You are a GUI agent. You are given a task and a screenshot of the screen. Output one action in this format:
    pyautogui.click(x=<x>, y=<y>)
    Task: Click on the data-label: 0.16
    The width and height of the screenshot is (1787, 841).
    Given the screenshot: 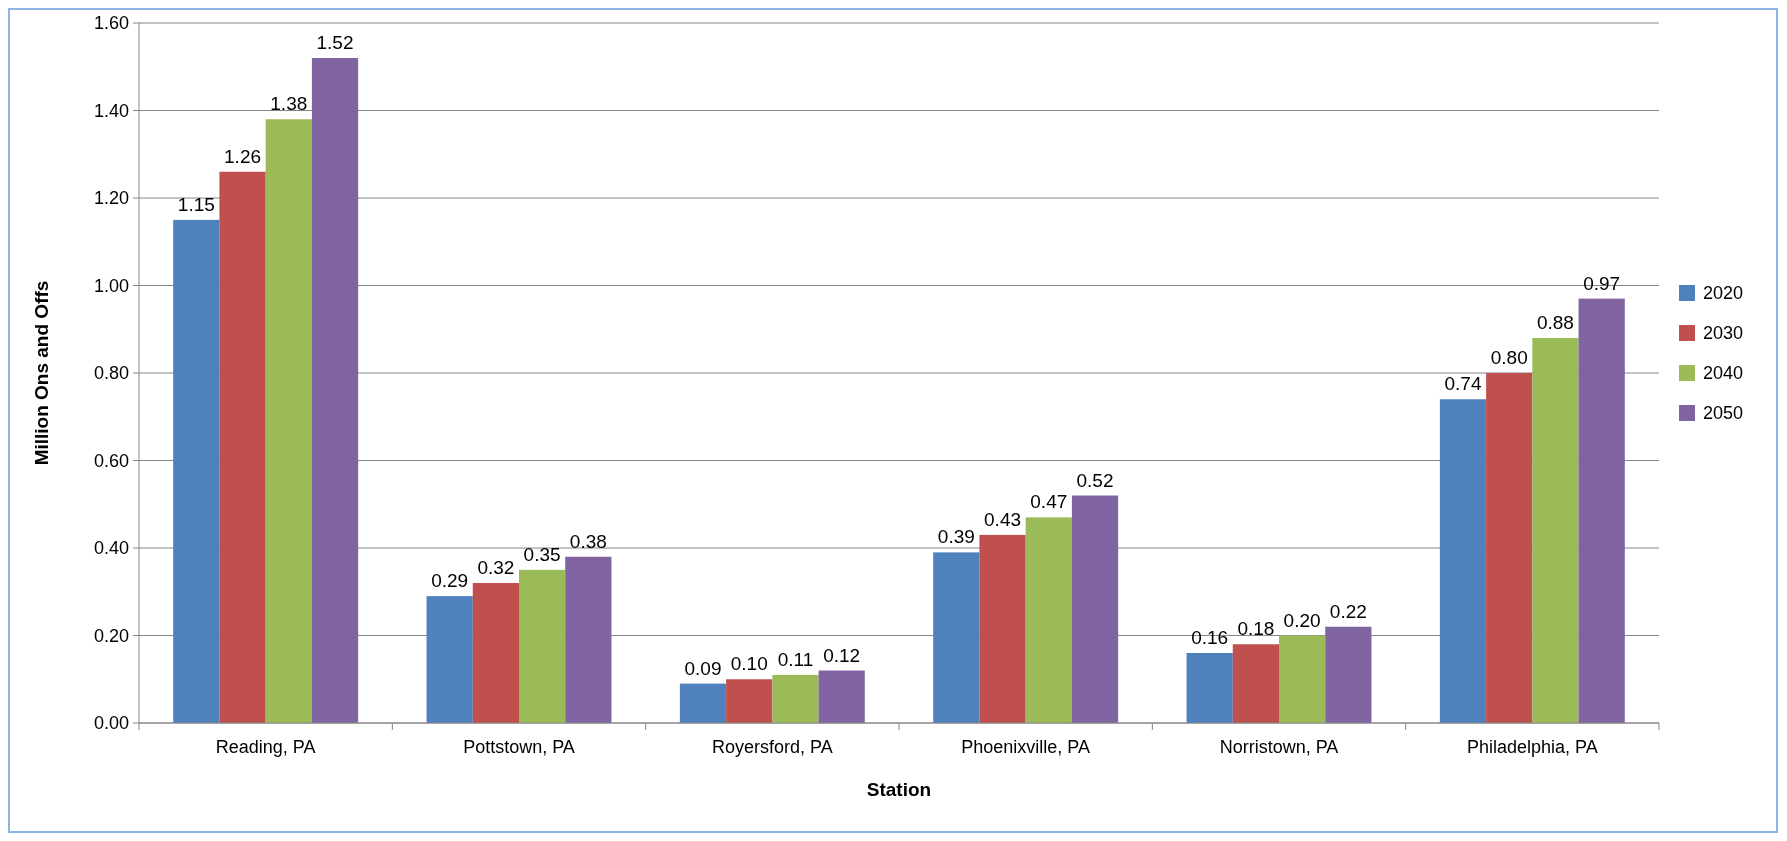 What is the action you would take?
    pyautogui.click(x=1210, y=637)
    